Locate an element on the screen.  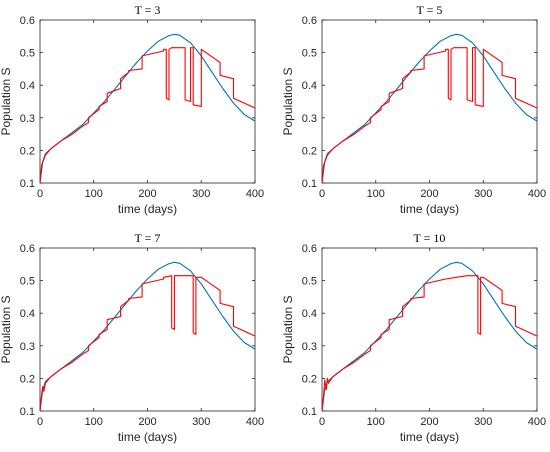
subplot-title: T = 3 is located at coordinates (148, 10).